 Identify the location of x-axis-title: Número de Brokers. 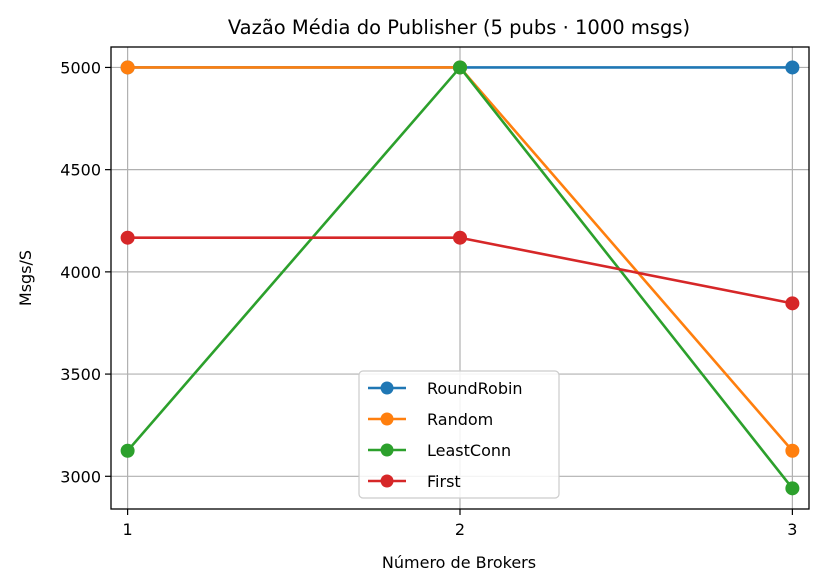
(459, 562).